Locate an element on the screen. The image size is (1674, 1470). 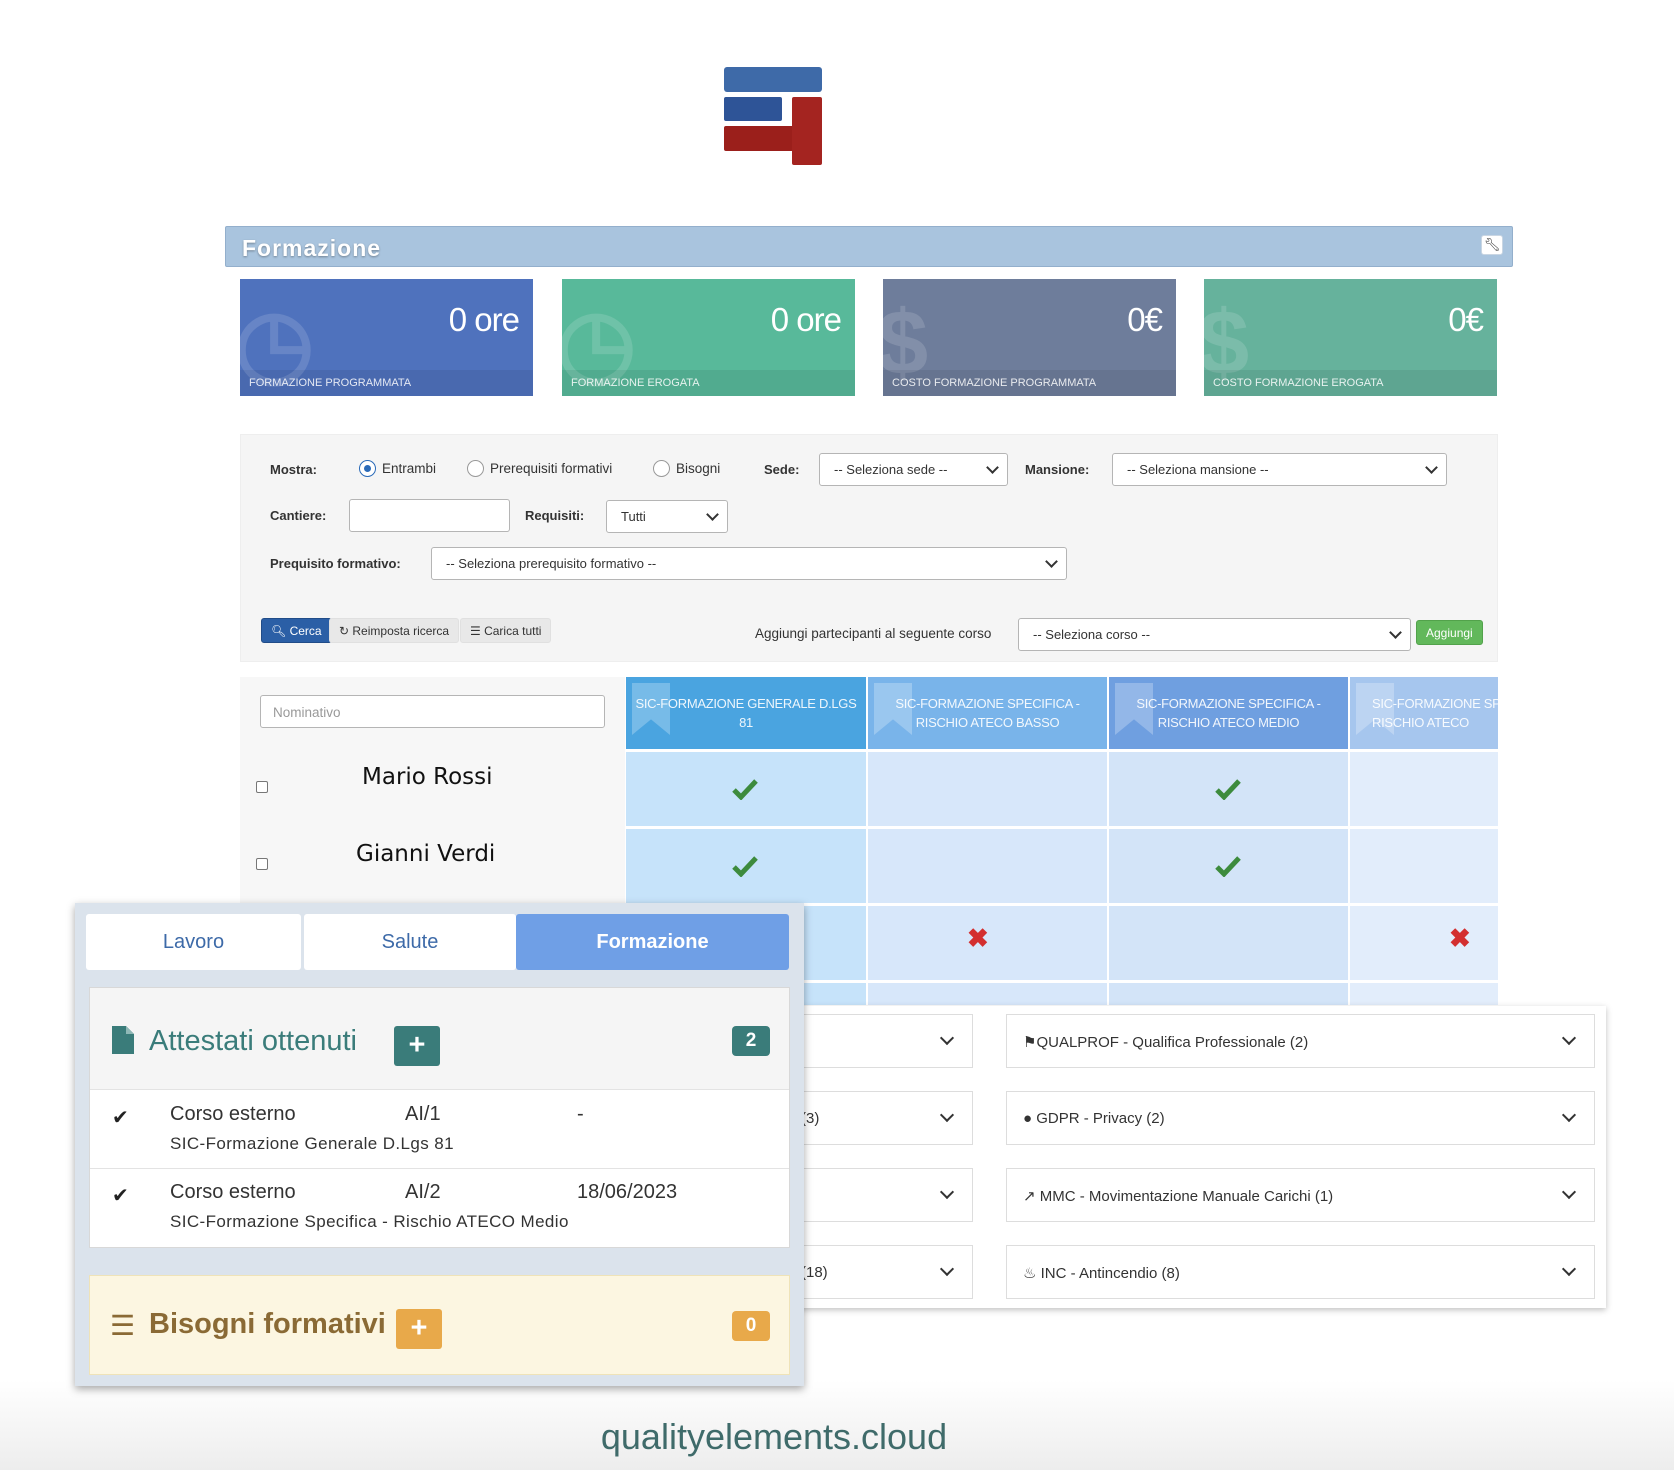
radio-entrambi is located at coordinates (367, 468).